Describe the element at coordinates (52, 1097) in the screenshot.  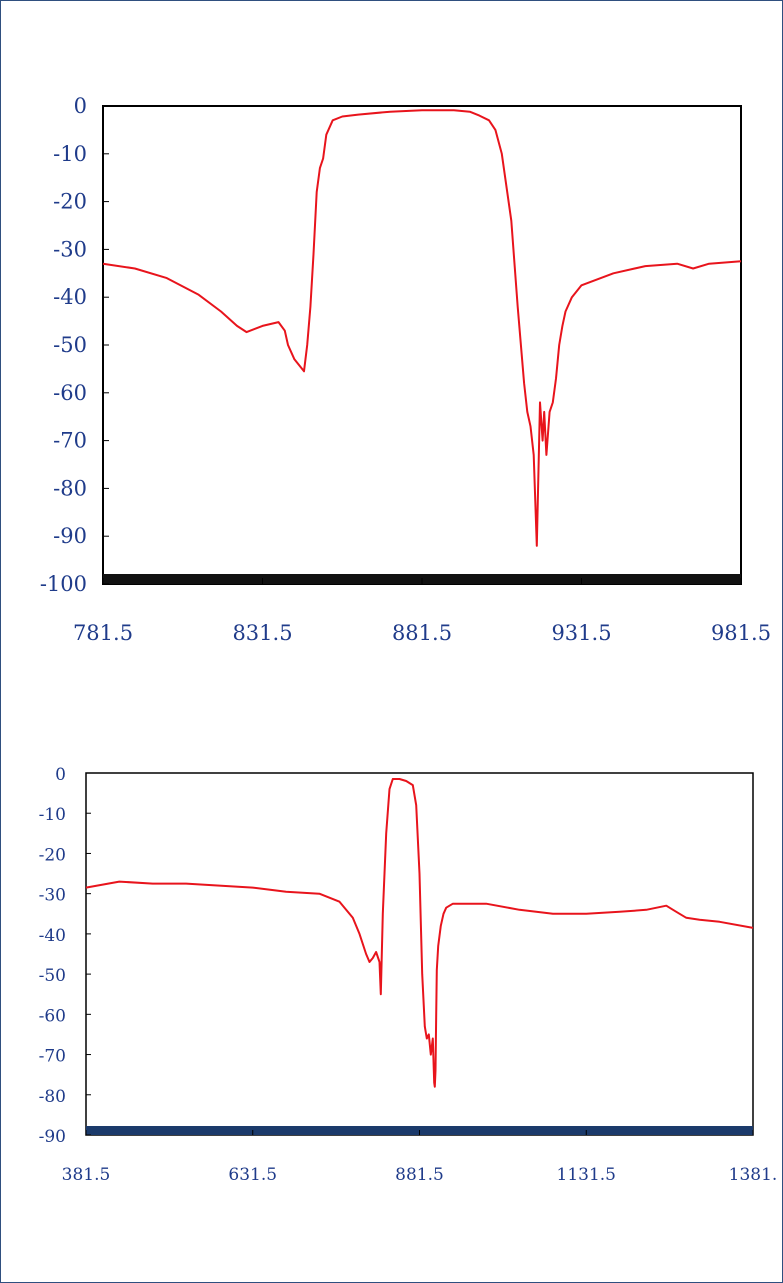
I see `y-tick-label-2: -80` at that location.